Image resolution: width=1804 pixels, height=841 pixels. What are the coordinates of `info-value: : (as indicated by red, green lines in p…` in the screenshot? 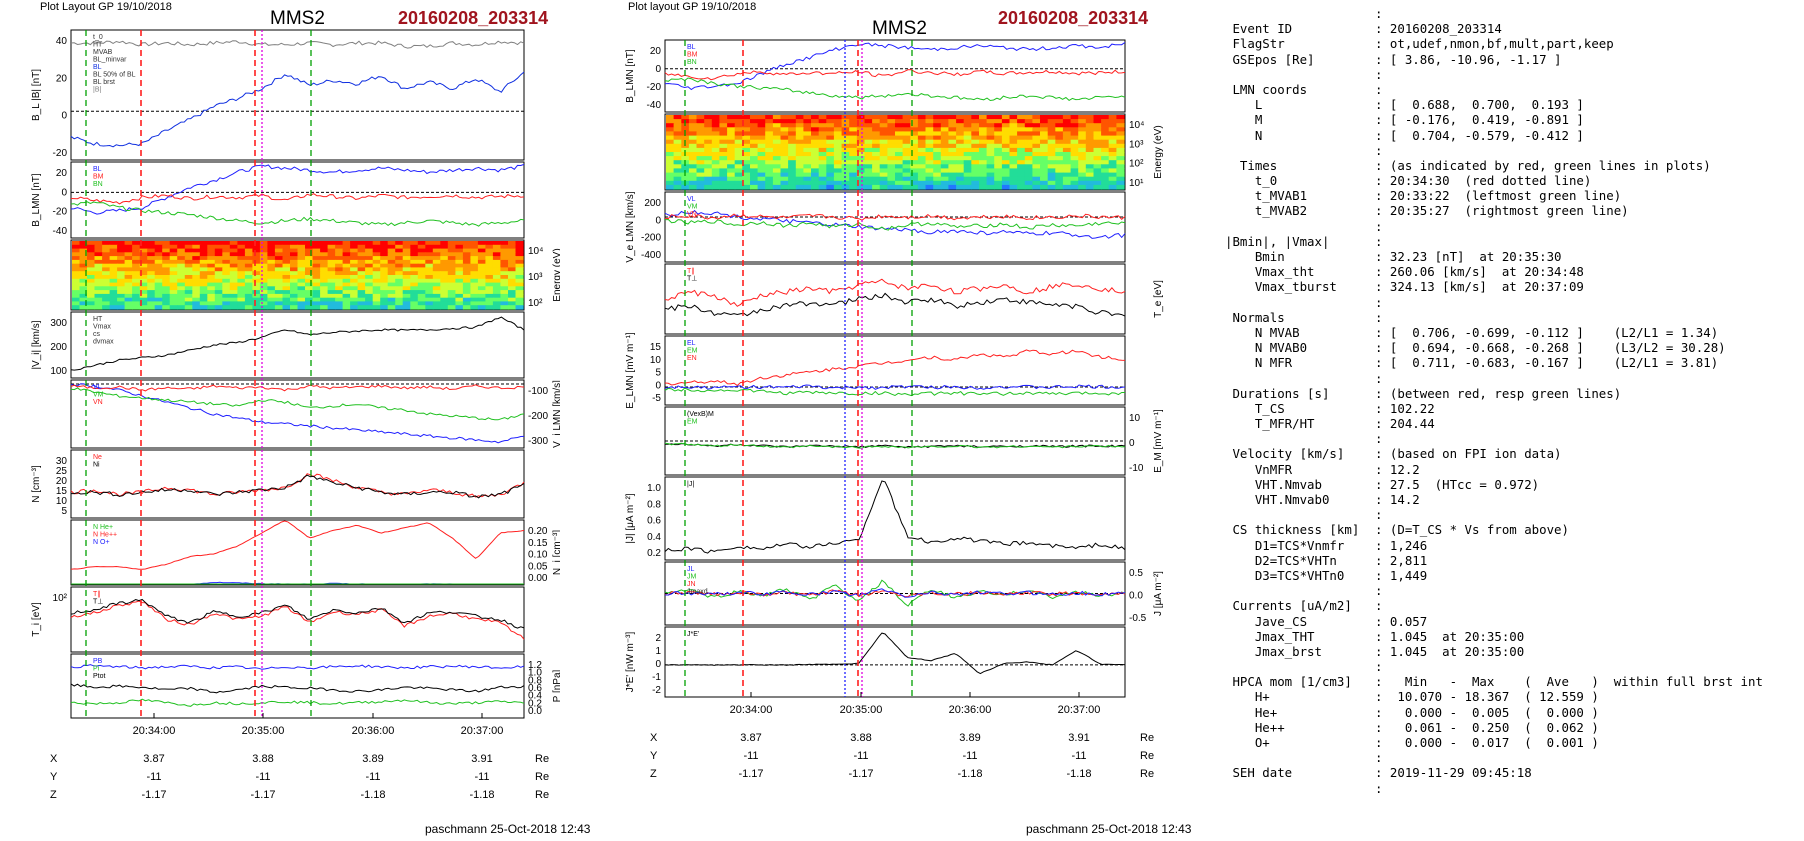 It's located at (1543, 165).